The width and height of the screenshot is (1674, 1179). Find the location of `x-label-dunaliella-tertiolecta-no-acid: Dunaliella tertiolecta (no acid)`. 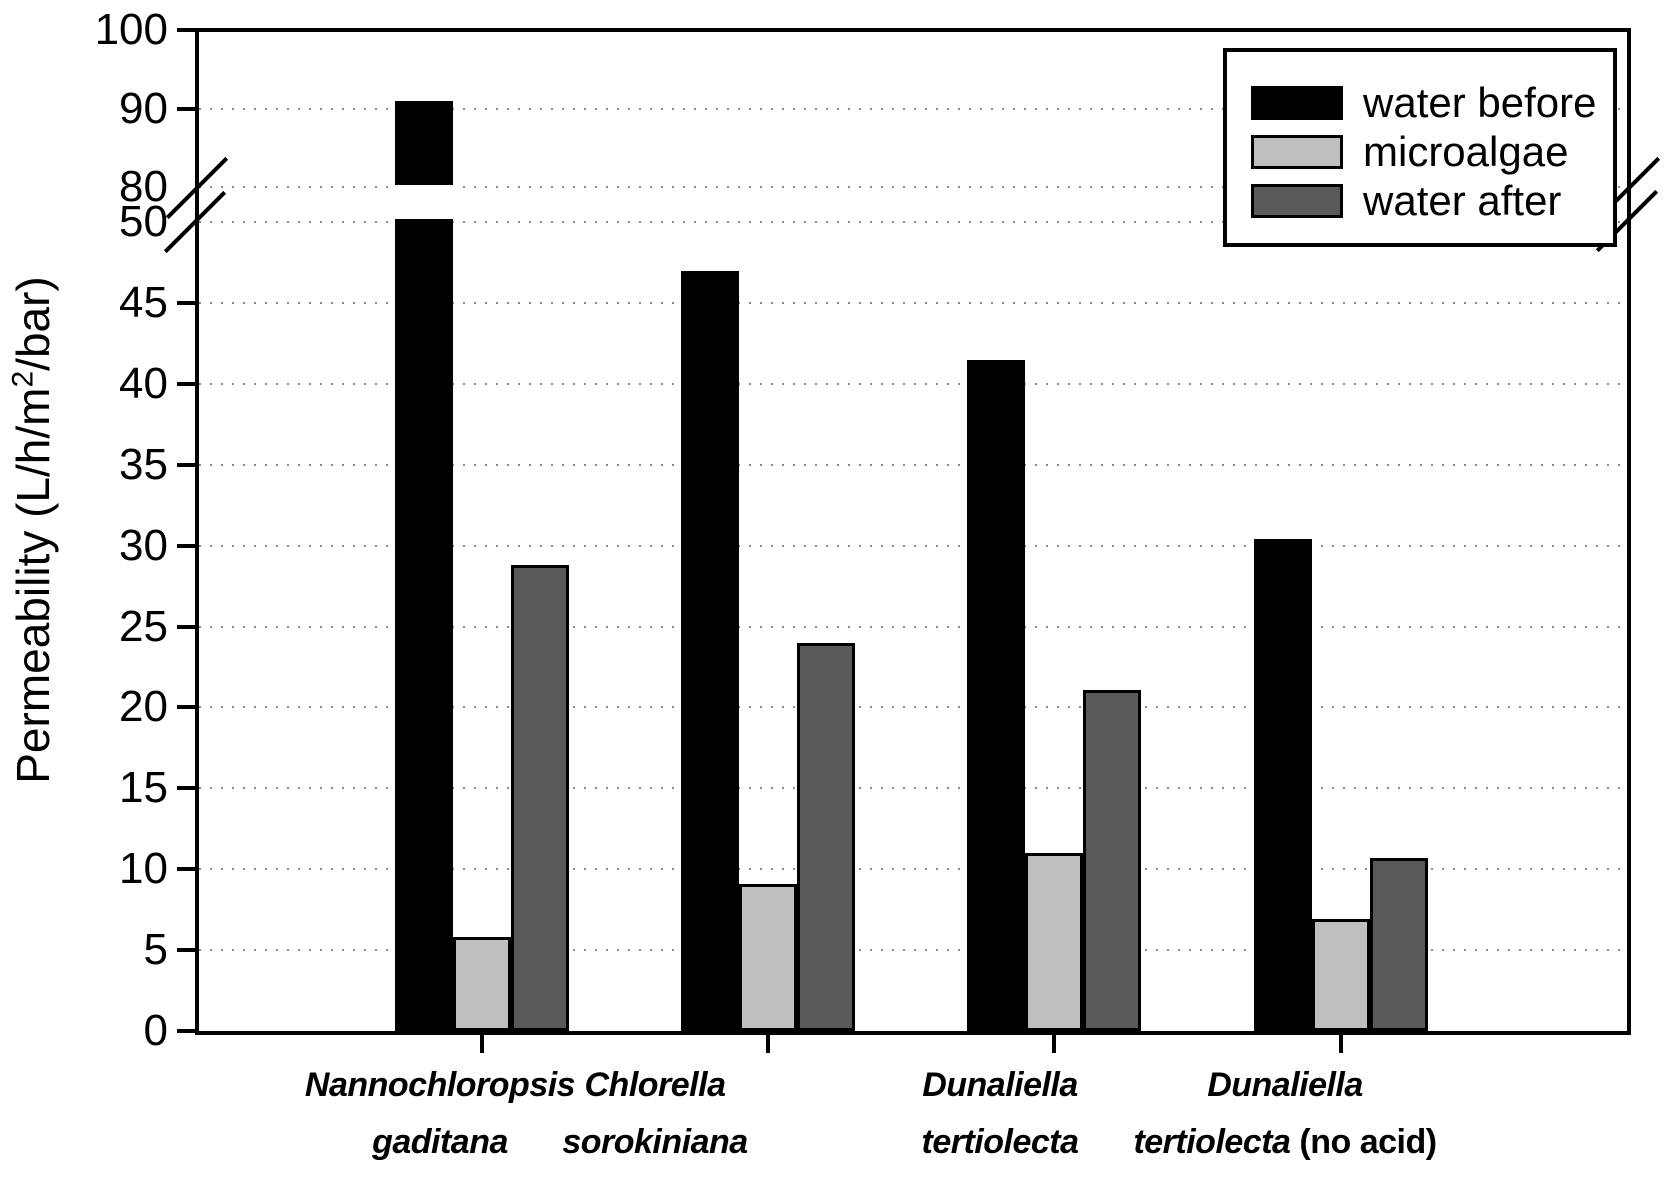

x-label-dunaliella-tertiolecta-no-acid: Dunaliella tertiolecta (no acid) is located at coordinates (1285, 1120).